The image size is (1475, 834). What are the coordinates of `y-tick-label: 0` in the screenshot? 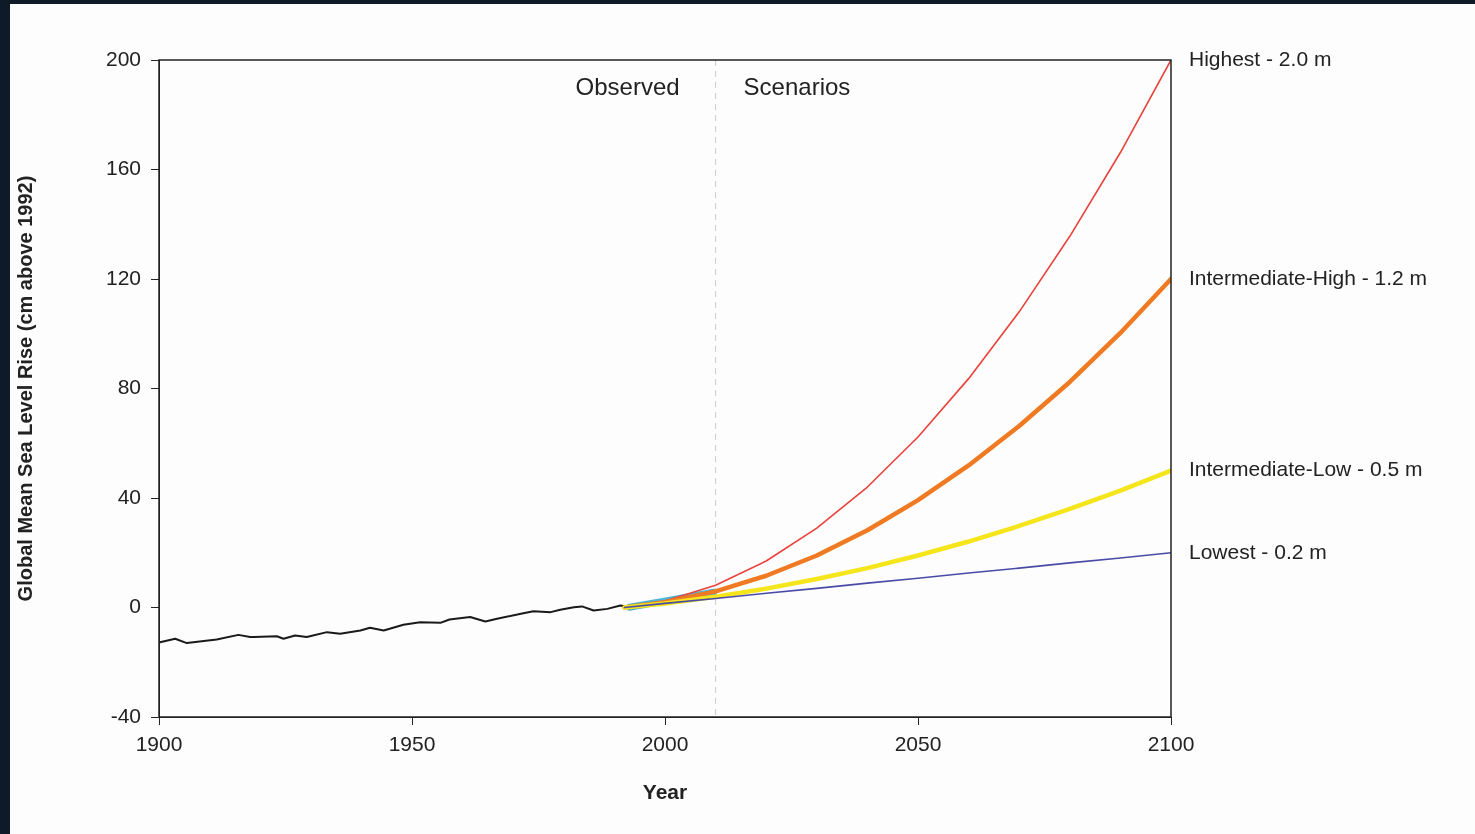 It's located at (135, 606).